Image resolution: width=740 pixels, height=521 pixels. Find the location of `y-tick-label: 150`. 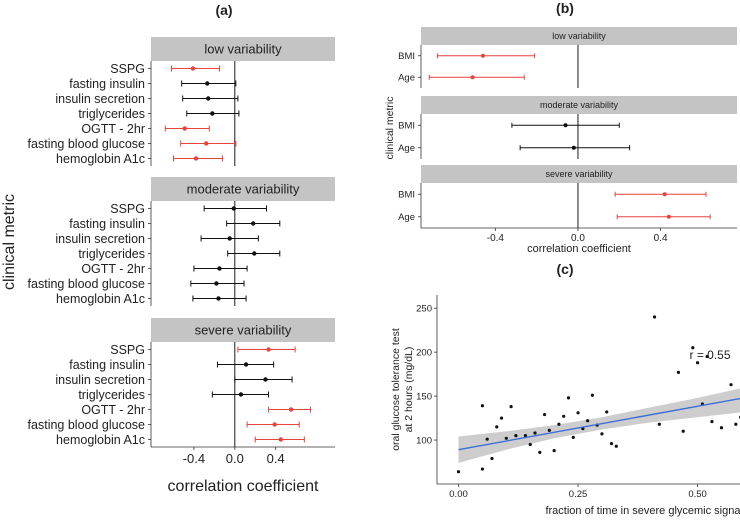

y-tick-label: 150 is located at coordinates (424, 396).